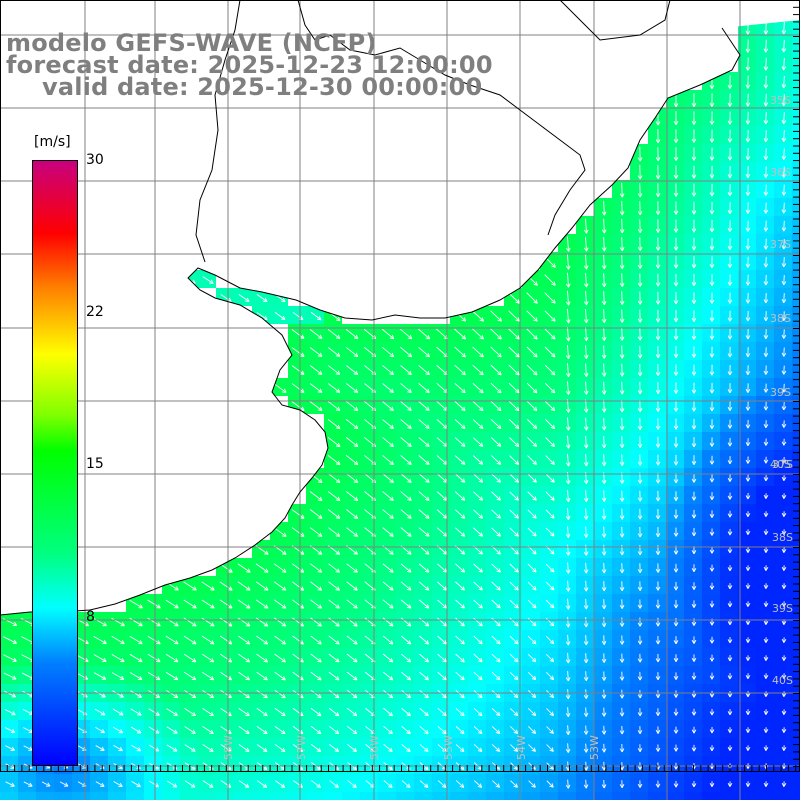  Describe the element at coordinates (782, 680) in the screenshot. I see `lat-label: 40S` at that location.